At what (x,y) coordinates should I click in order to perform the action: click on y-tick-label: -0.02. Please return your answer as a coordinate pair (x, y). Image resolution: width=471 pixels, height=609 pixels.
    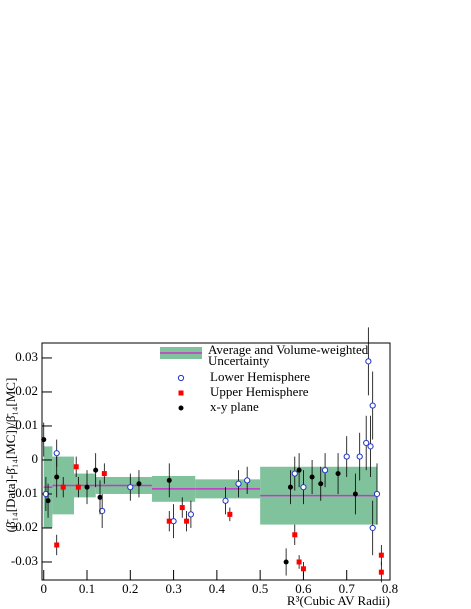
    Looking at the image, I should click on (24, 526).